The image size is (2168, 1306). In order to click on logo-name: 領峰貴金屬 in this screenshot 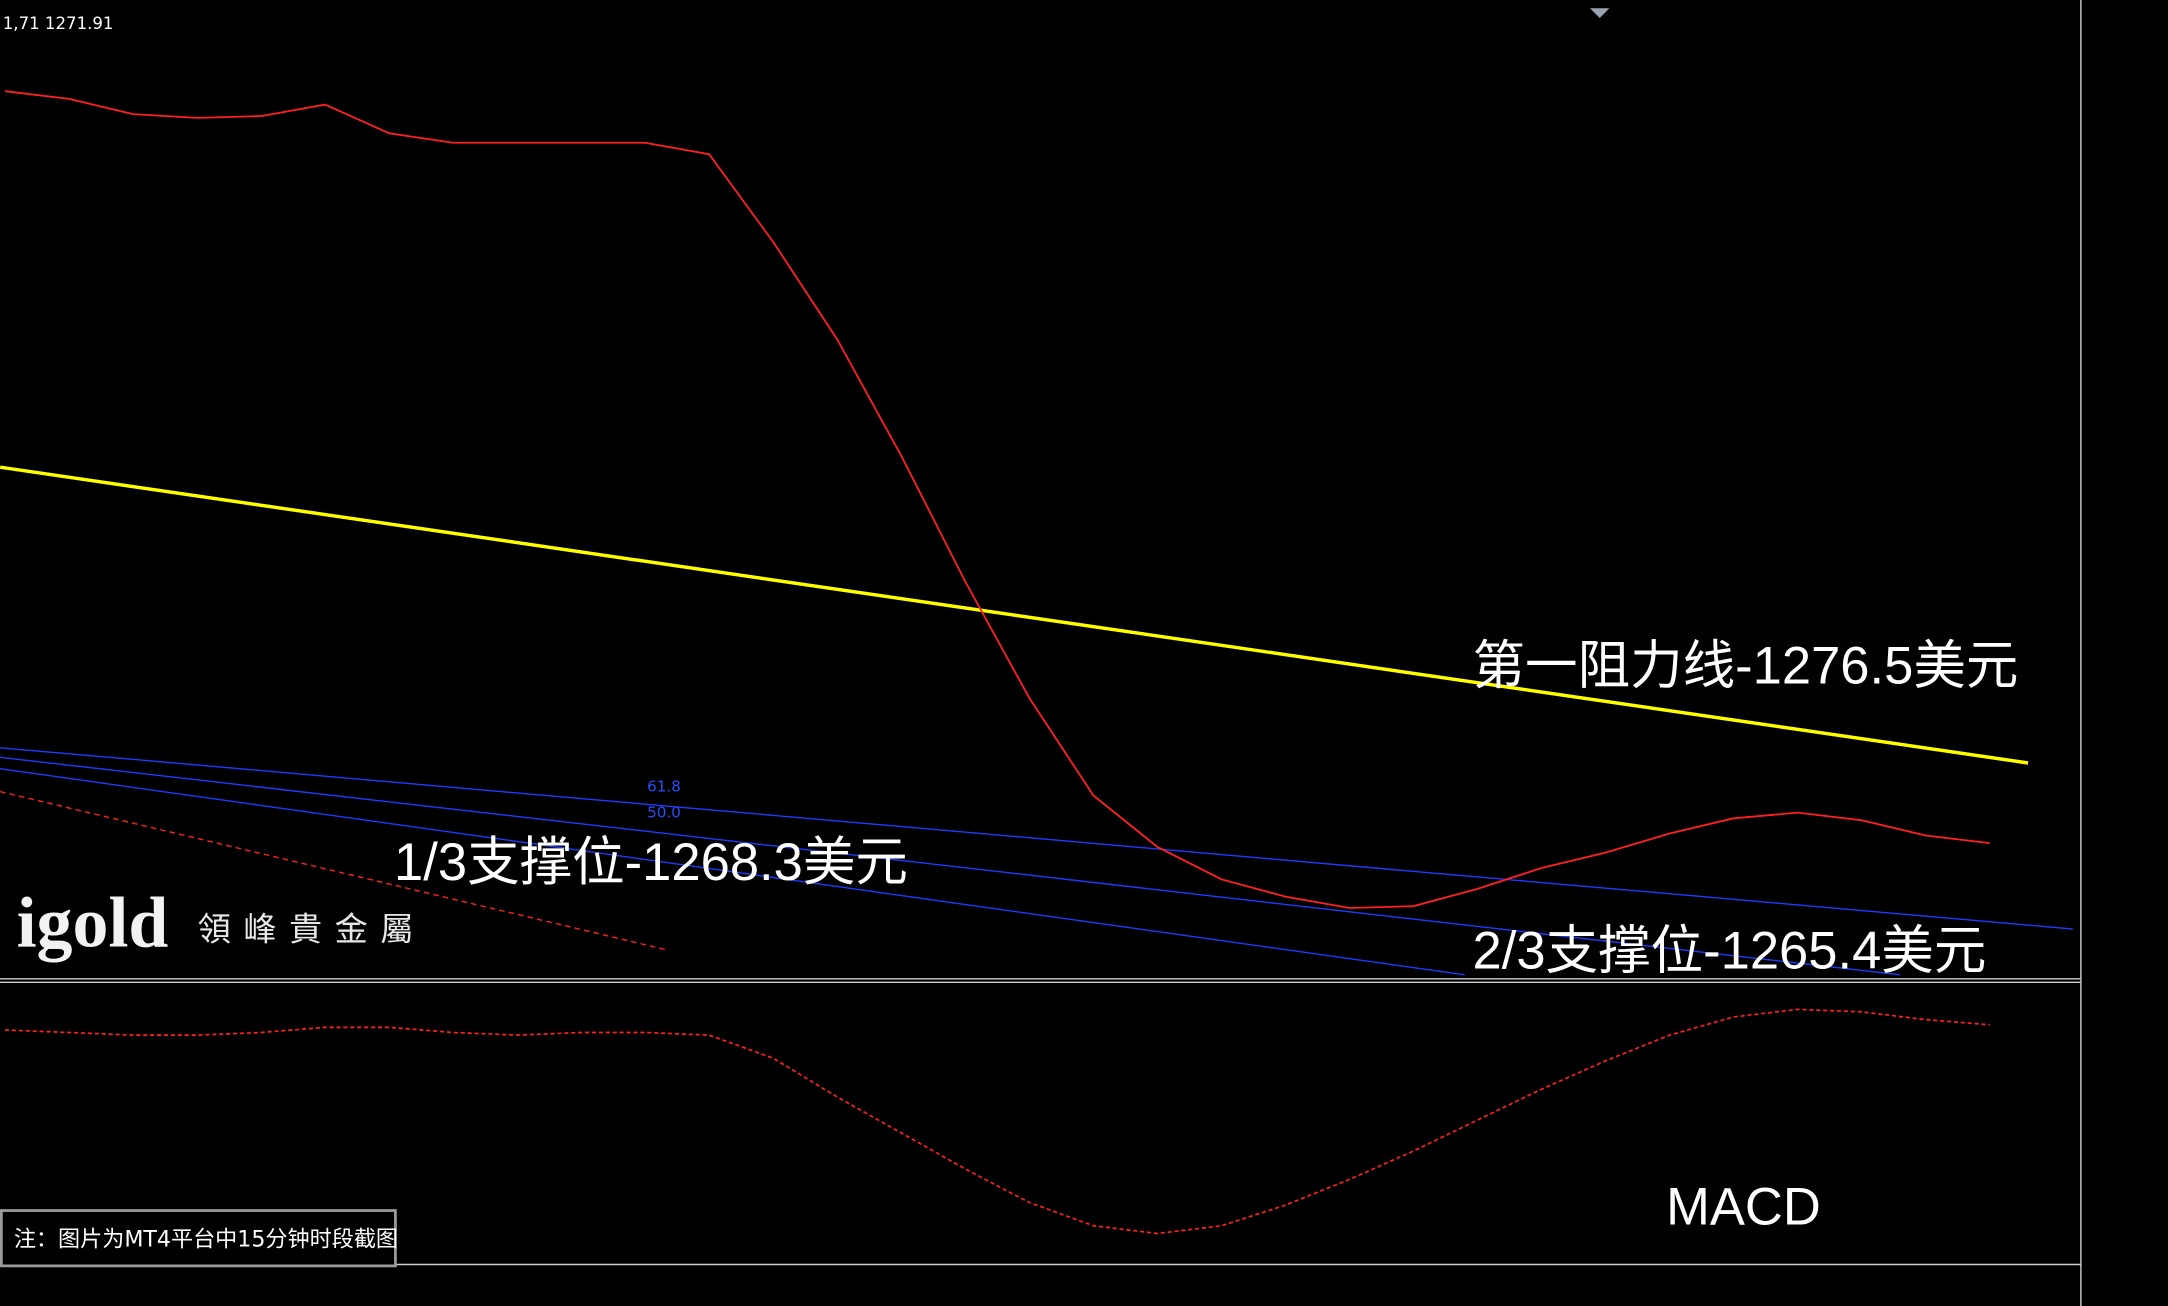, I will do `click(312, 929)`.